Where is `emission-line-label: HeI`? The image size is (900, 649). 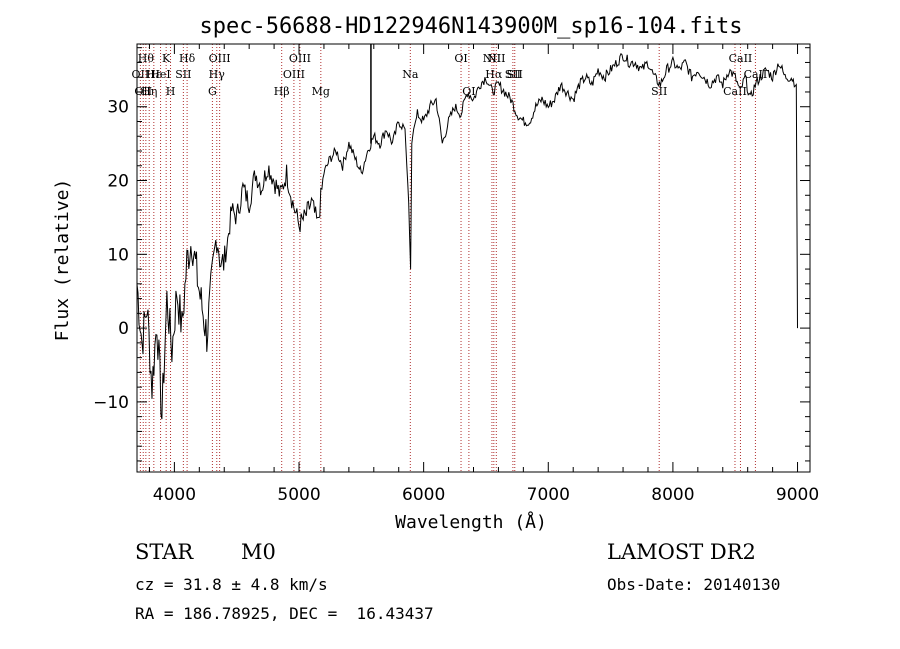 emission-line-label: HeI is located at coordinates (160, 74).